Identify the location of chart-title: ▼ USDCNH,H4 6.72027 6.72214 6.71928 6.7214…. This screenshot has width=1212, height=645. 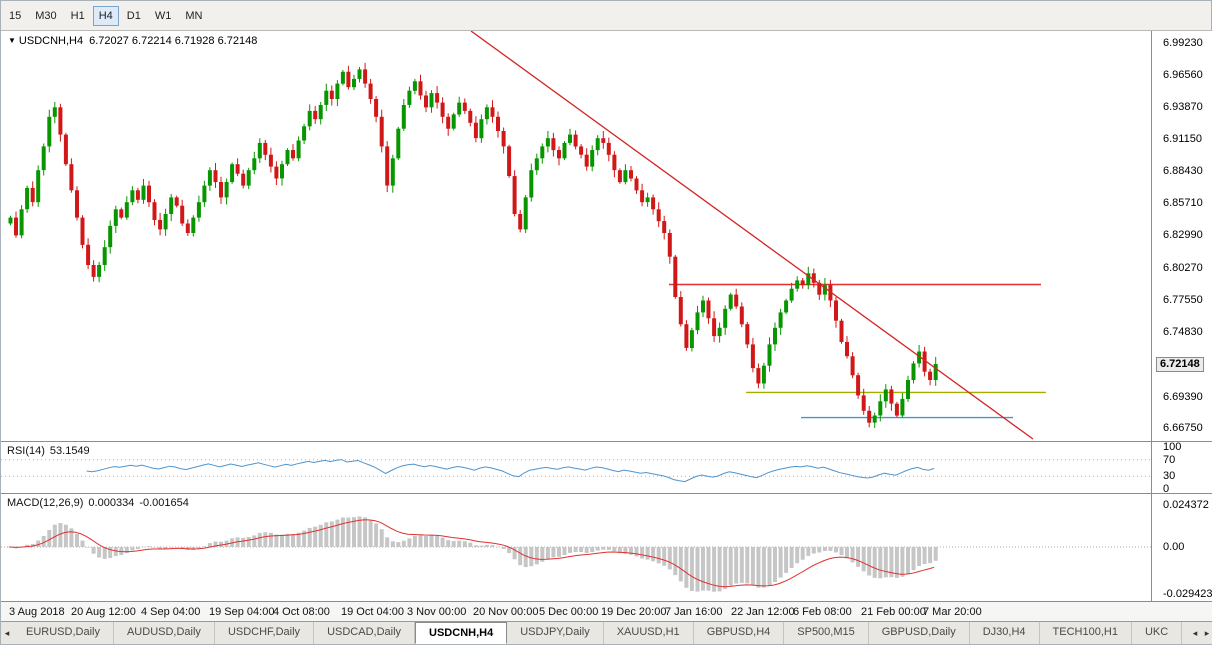
(132, 41).